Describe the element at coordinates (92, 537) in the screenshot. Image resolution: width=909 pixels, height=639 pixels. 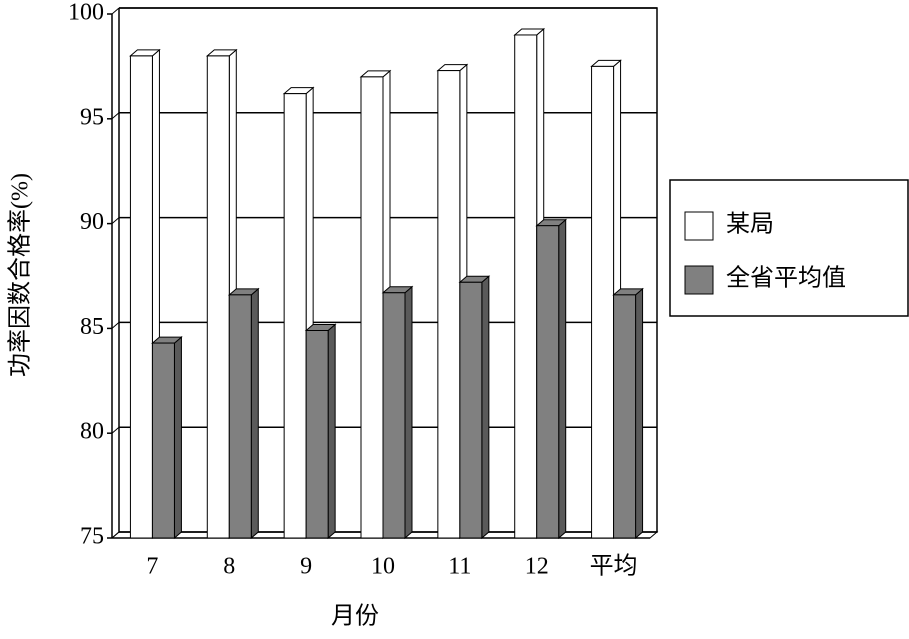
I see `y-tick-label: 75` at that location.